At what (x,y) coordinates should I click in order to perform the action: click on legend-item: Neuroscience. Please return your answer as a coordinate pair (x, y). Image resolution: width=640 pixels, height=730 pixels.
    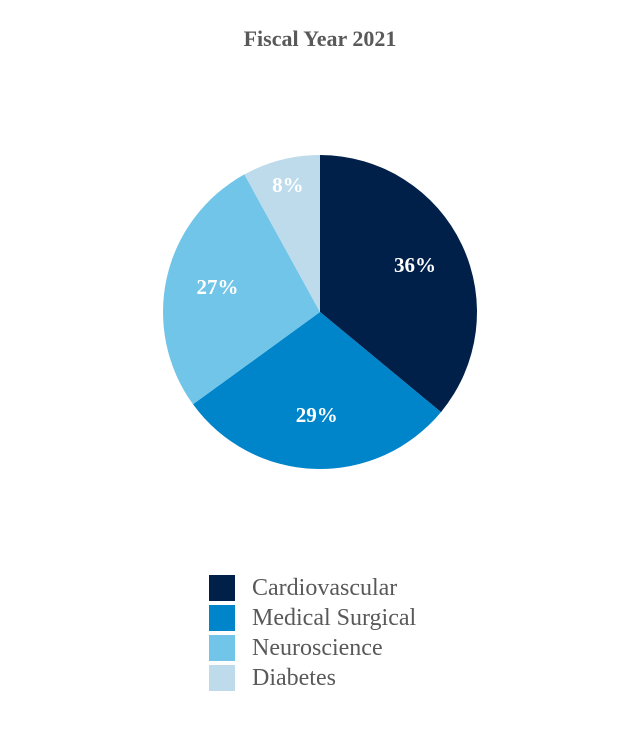
    Looking at the image, I should click on (312, 648).